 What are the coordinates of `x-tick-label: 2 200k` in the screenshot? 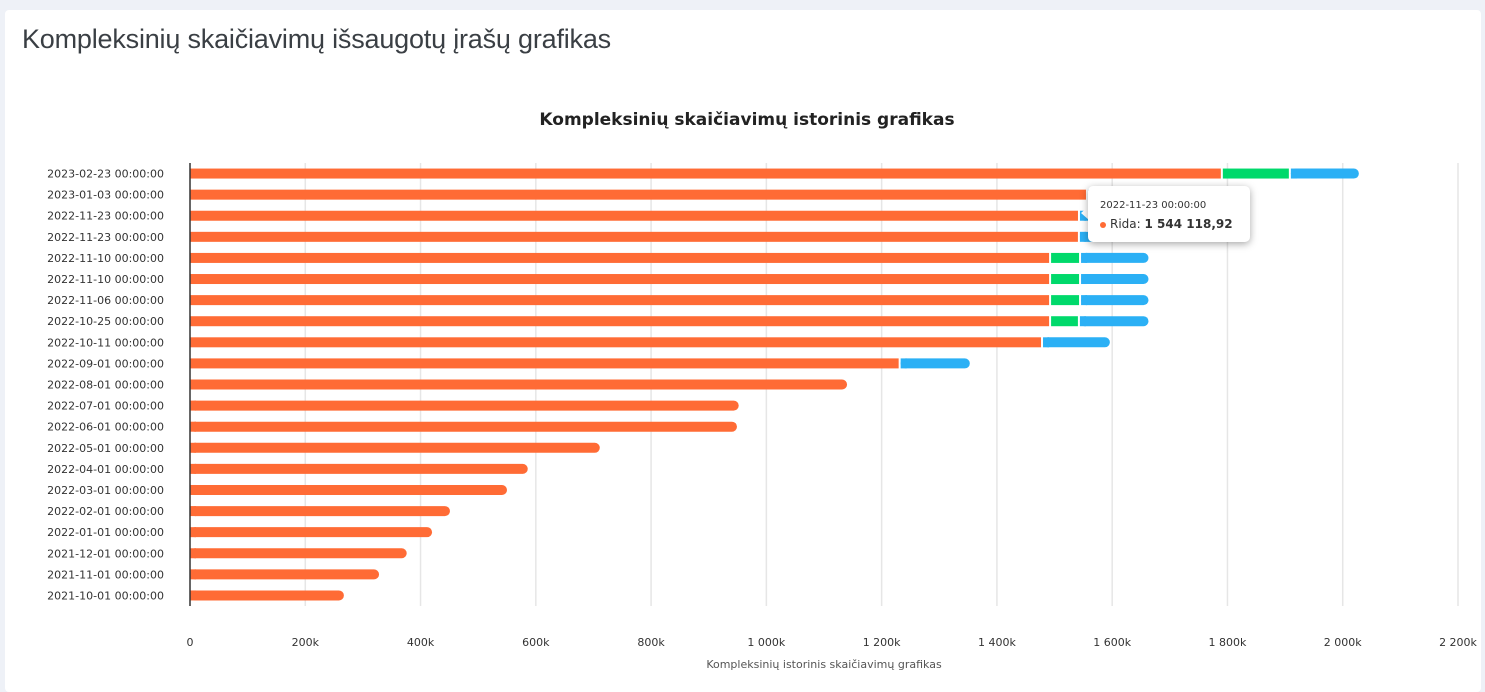 It's located at (1458, 642).